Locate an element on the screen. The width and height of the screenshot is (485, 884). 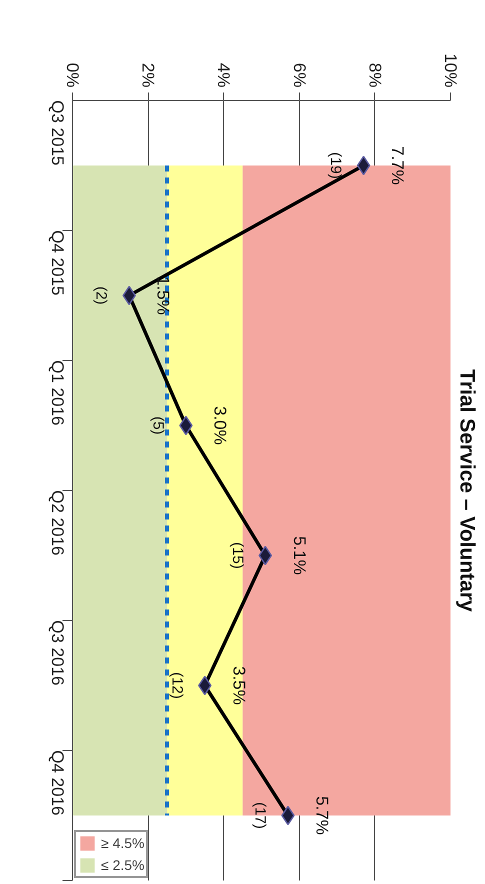
data-label: 3.5% is located at coordinates (238, 685).